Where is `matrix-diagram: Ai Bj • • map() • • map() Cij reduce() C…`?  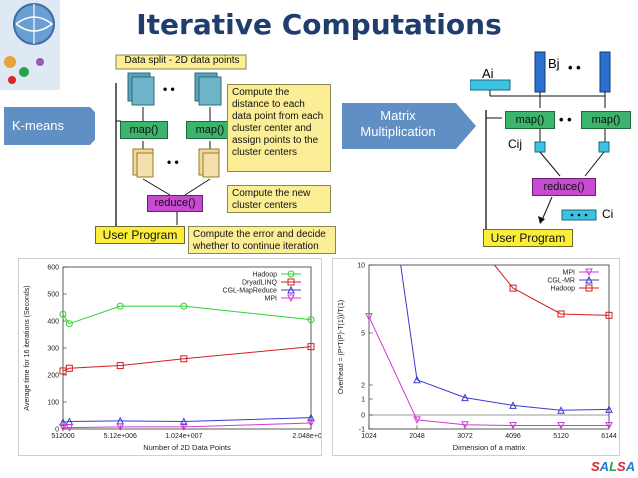 matrix-diagram: Ai Bj • • map() • • map() Cij reduce() C… is located at coordinates (554, 150).